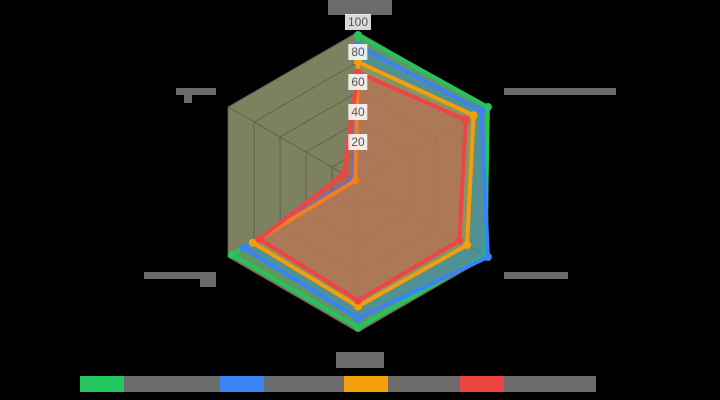 The image size is (720, 400). I want to click on radial-tick-label: 60, so click(358, 82).